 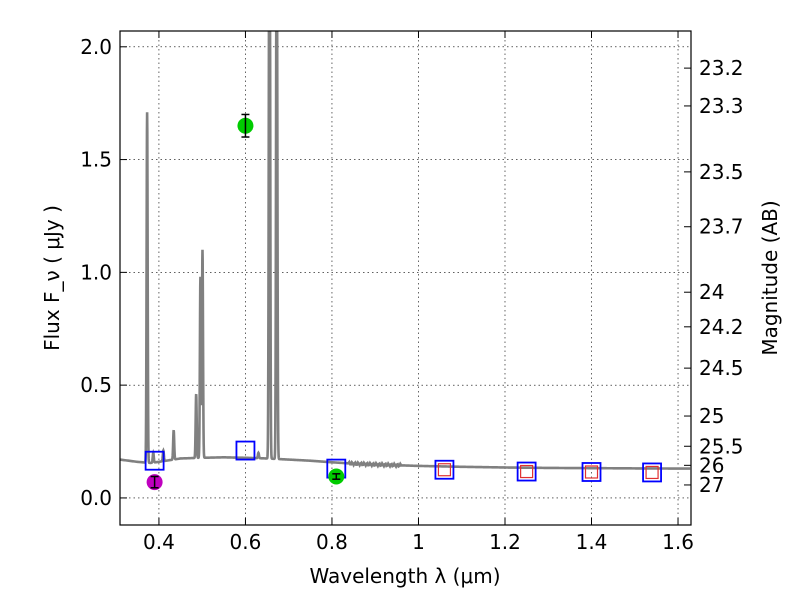 What do you see at coordinates (721, 446) in the screenshot?
I see `right-y-tick-label: 25.5` at bounding box center [721, 446].